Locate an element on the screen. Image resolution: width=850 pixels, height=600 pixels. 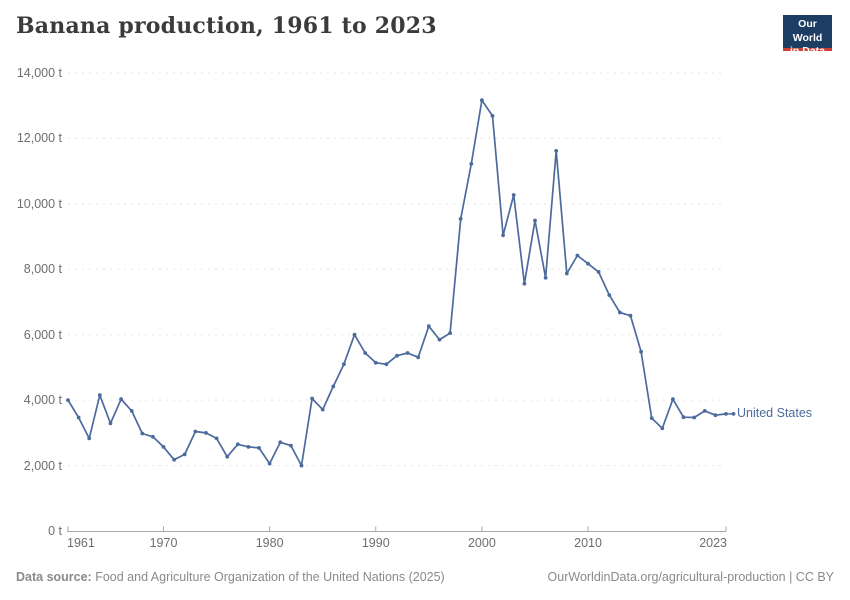
x-tick-label: 2023 is located at coordinates (713, 543).